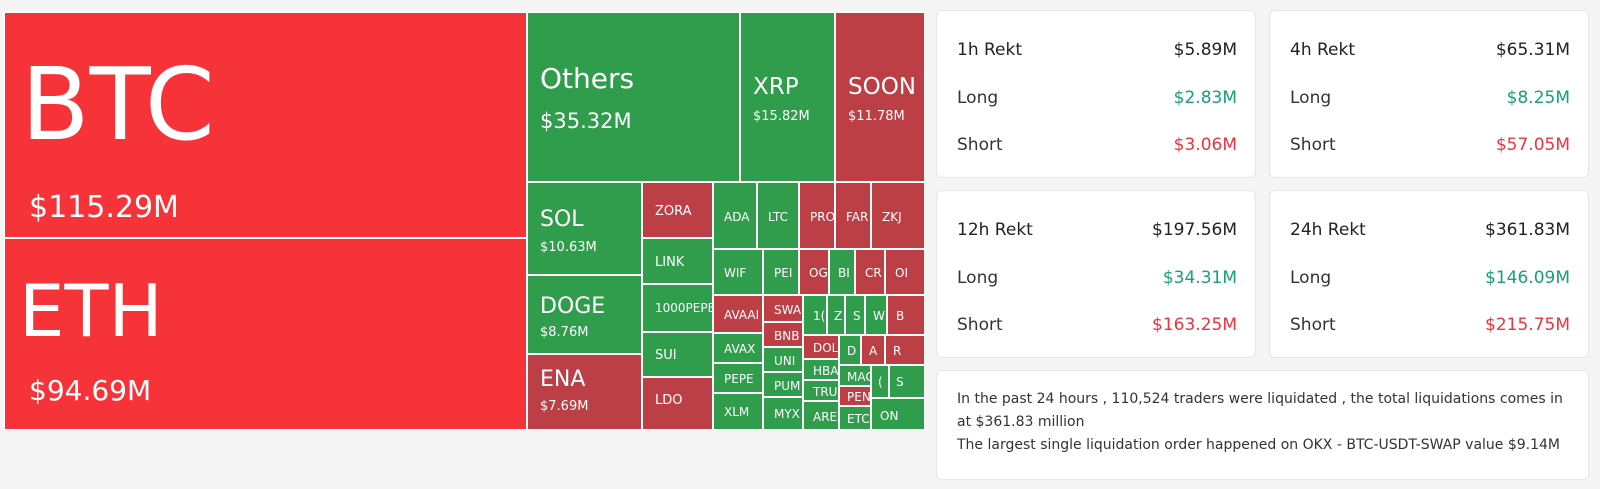 Image resolution: width=1600 pixels, height=489 pixels. Describe the element at coordinates (904, 350) in the screenshot. I see `tile-r: R` at that location.